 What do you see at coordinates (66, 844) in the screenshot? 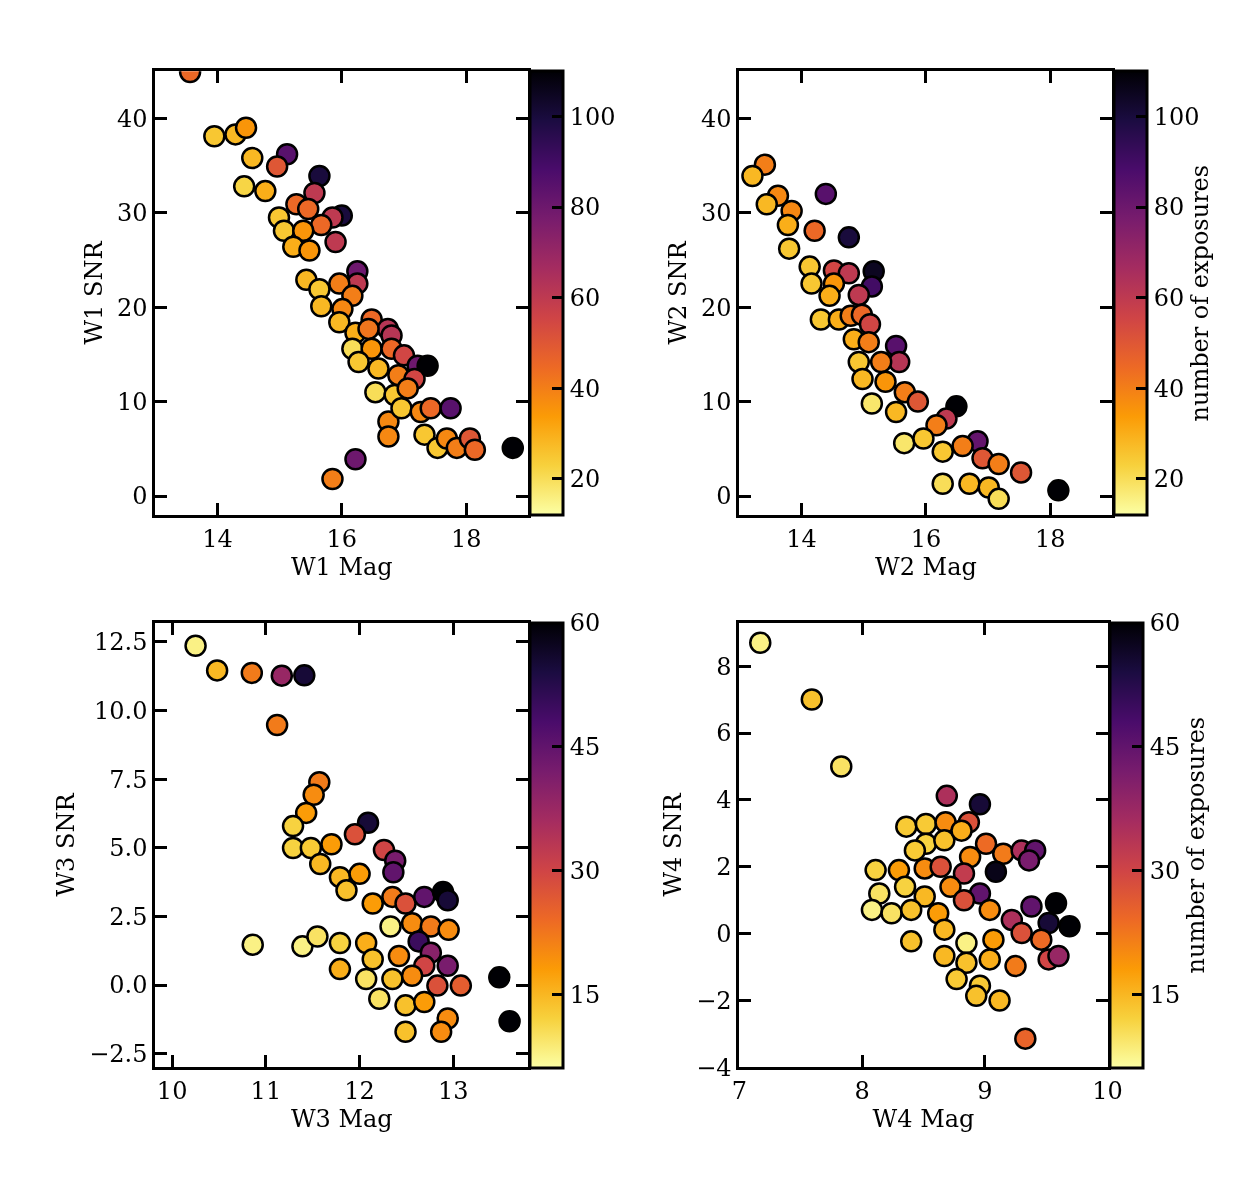
I see `y-axis-title: W3 SNR` at bounding box center [66, 844].